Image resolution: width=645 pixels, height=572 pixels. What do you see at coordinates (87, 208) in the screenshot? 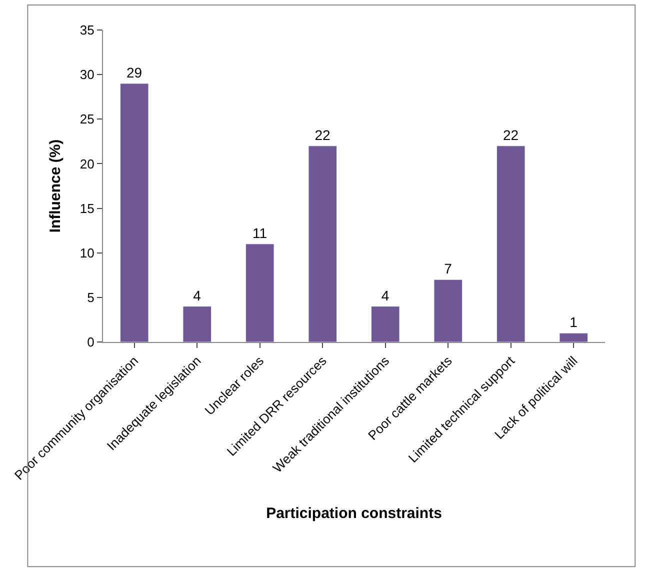
I see `y-tick-label: 15` at bounding box center [87, 208].